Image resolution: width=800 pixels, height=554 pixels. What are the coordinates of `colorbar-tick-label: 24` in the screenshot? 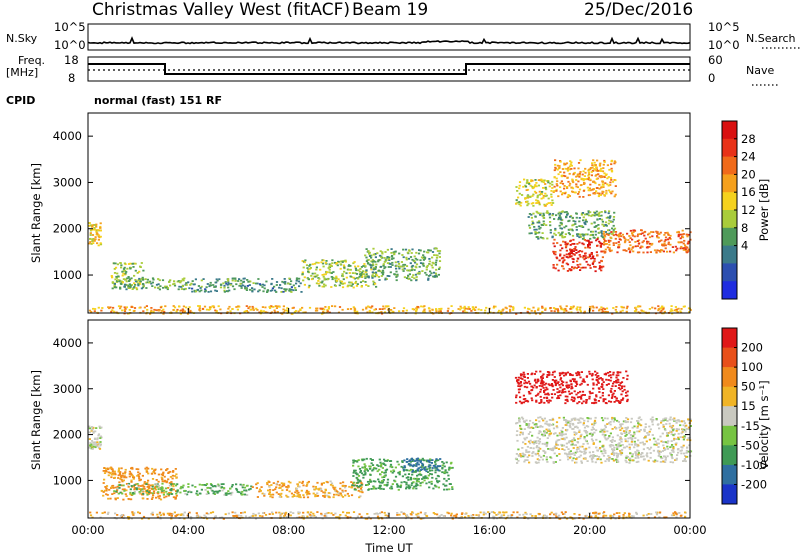 It's located at (748, 157).